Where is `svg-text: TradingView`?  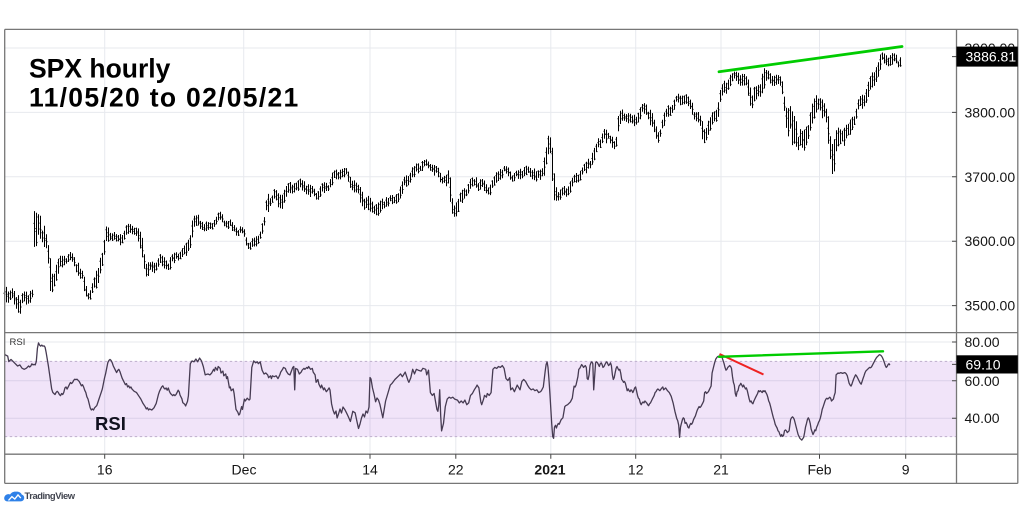 svg-text: TradingView is located at coordinates (50, 495).